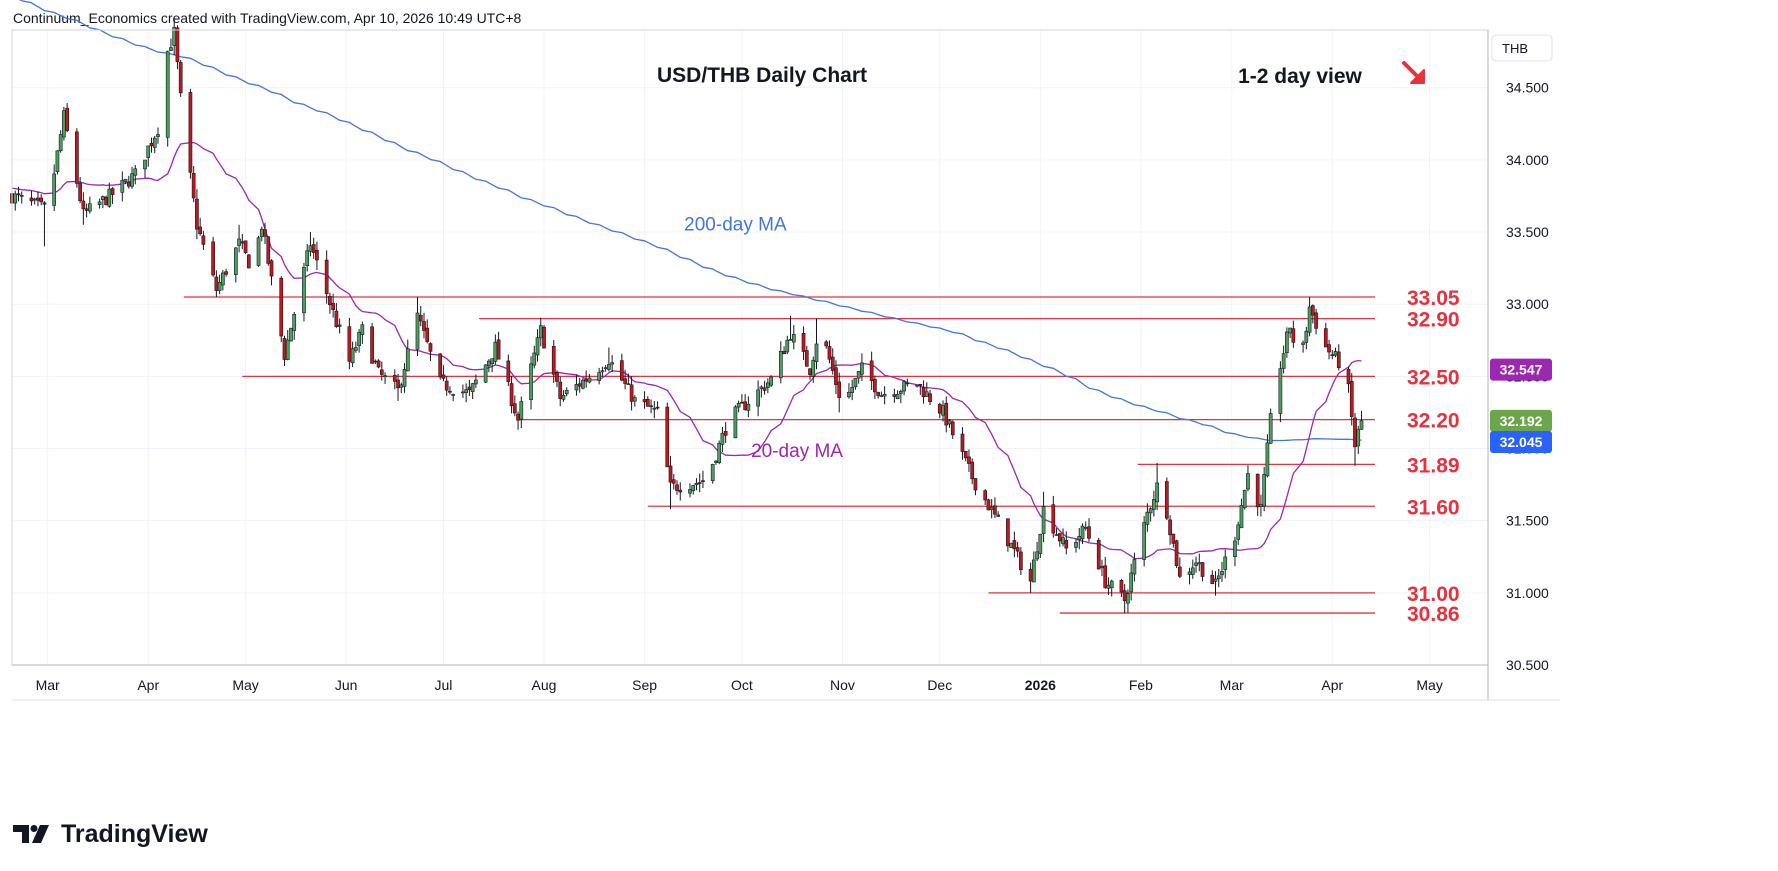 This screenshot has width=1778, height=871. What do you see at coordinates (346, 685) in the screenshot?
I see `x-tick-label: Jun` at bounding box center [346, 685].